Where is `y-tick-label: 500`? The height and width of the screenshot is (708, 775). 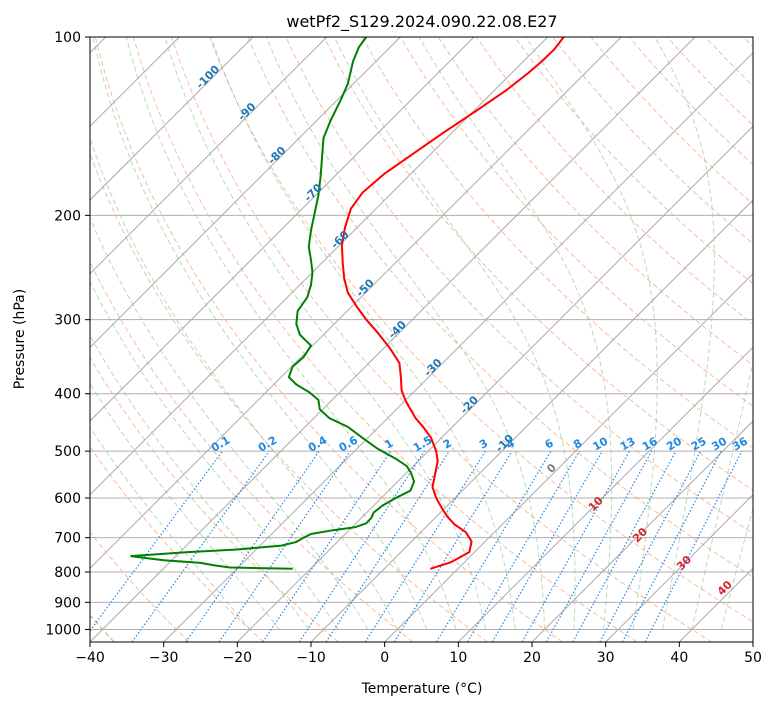
y-tick-label: 500 is located at coordinates (67, 452).